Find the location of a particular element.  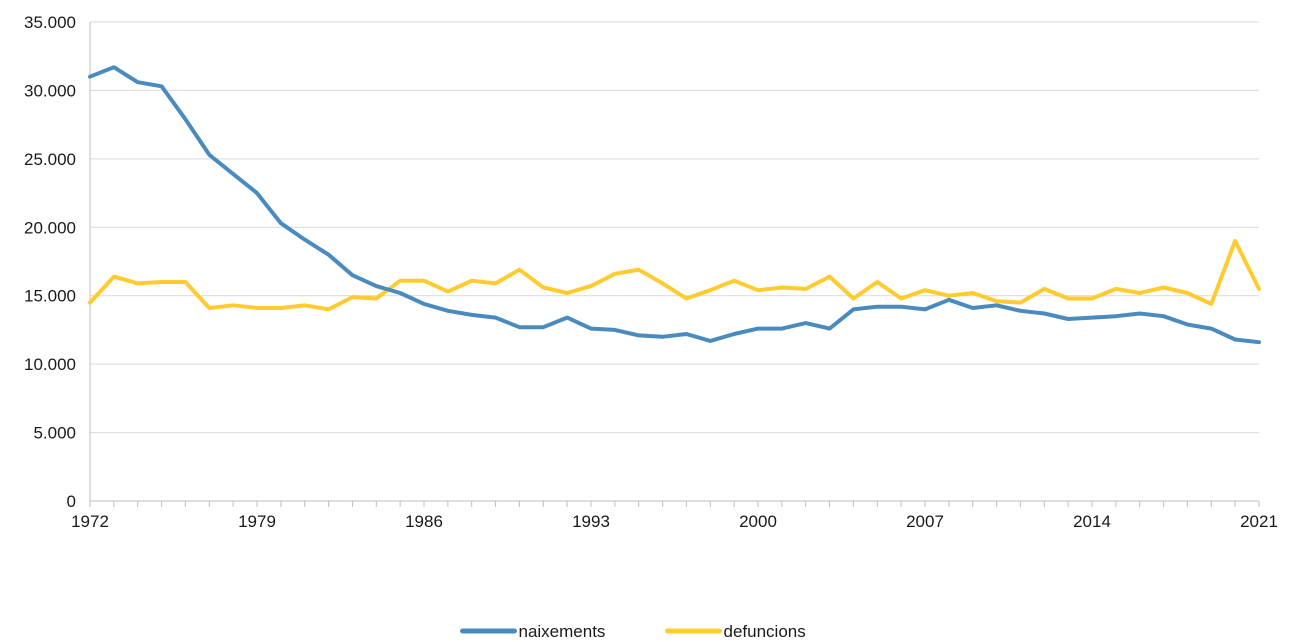

x-tick-label: 1972 is located at coordinates (90, 521).